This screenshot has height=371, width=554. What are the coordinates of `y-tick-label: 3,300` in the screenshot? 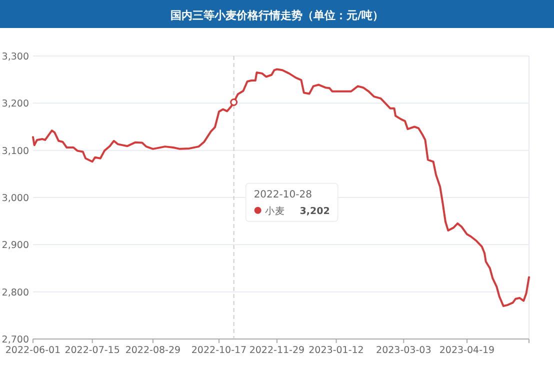 It's located at (15, 57).